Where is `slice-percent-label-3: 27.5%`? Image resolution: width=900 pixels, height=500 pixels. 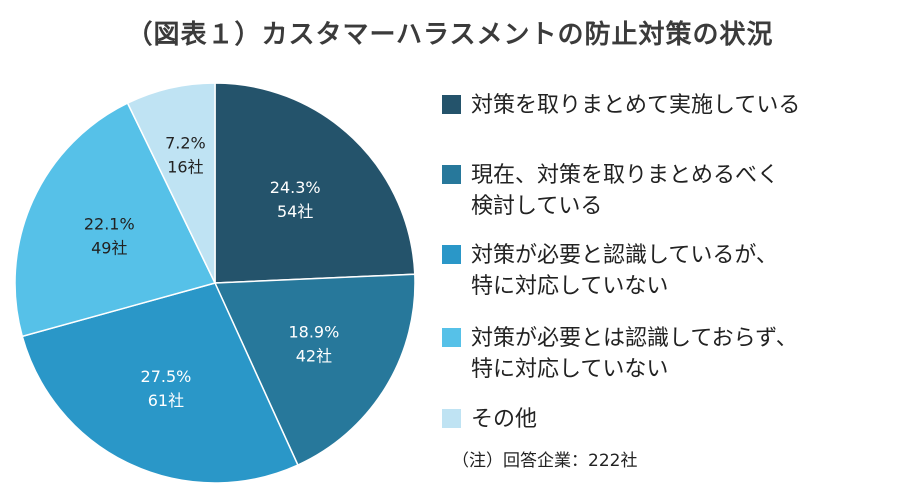 slice-percent-label-3: 27.5% is located at coordinates (166, 376).